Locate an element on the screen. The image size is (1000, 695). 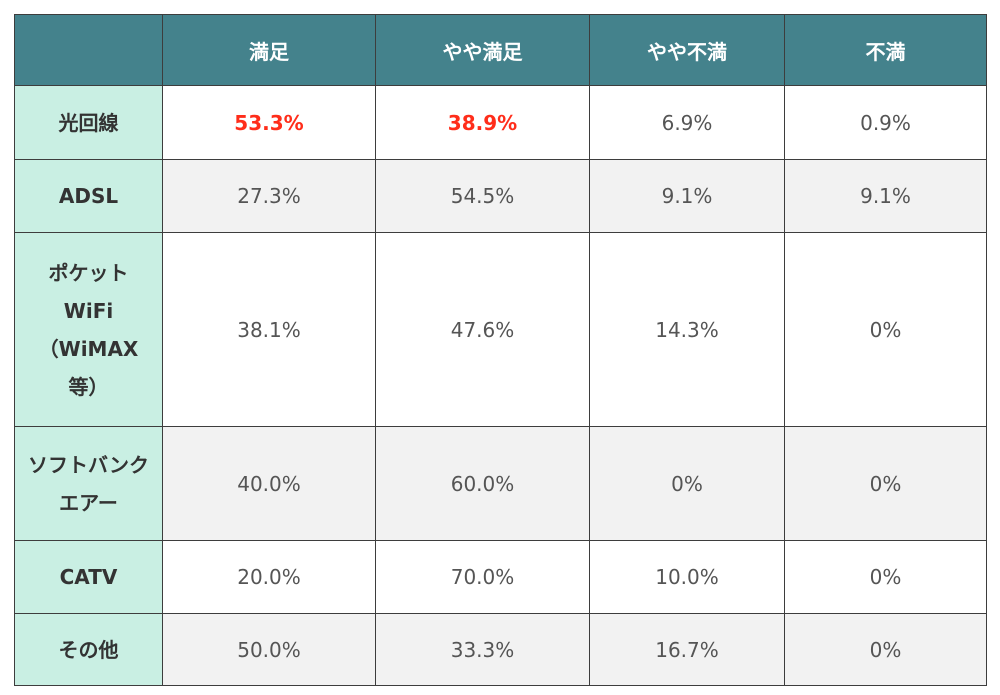
header-satisfied: 満足 is located at coordinates (269, 50).